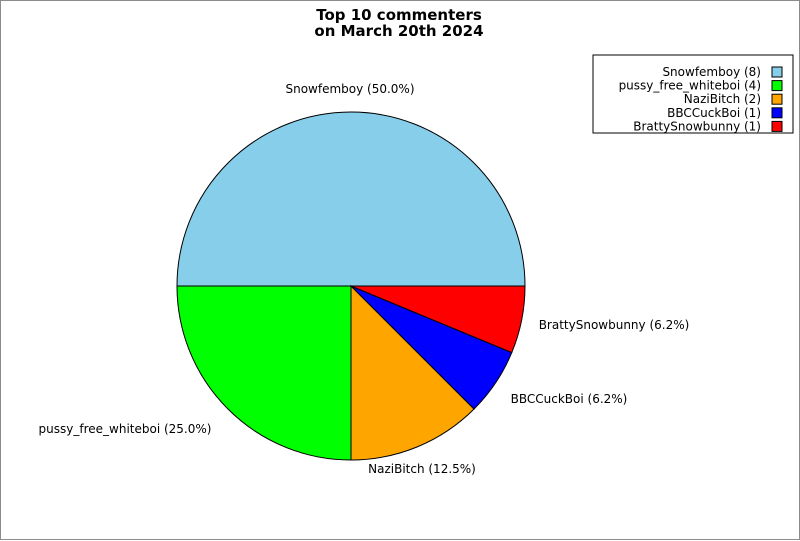  I want to click on slice-label-Snowfemboy: Snowfemboy (50.0%), so click(349, 89).